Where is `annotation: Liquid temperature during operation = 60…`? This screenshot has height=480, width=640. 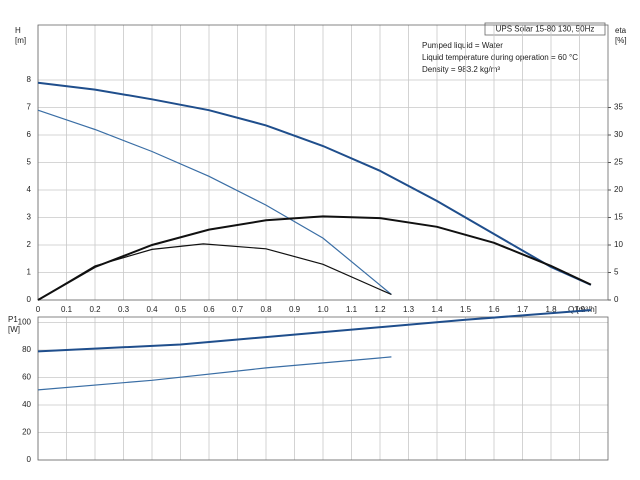 annotation: Liquid temperature during operation = 60… is located at coordinates (500, 57).